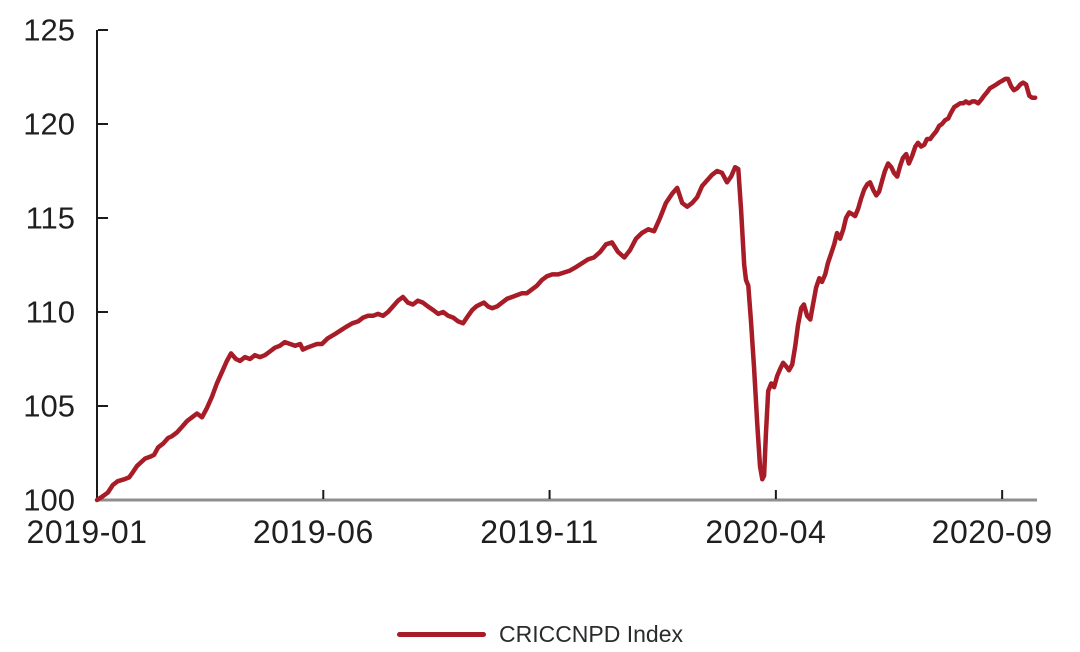  I want to click on x-tick-label: 2019-06, so click(313, 532).